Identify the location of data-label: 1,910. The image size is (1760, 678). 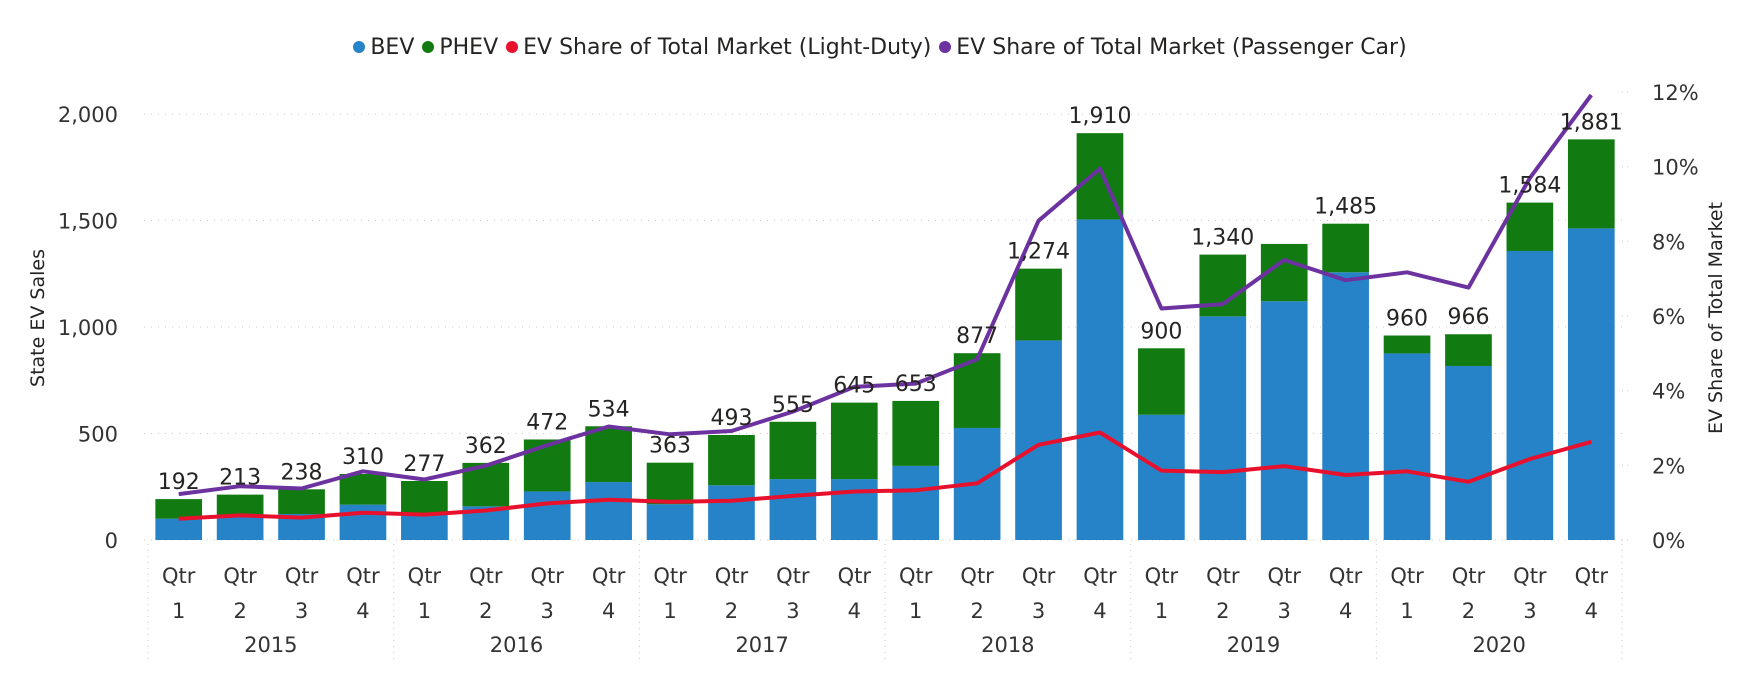
(1099, 116).